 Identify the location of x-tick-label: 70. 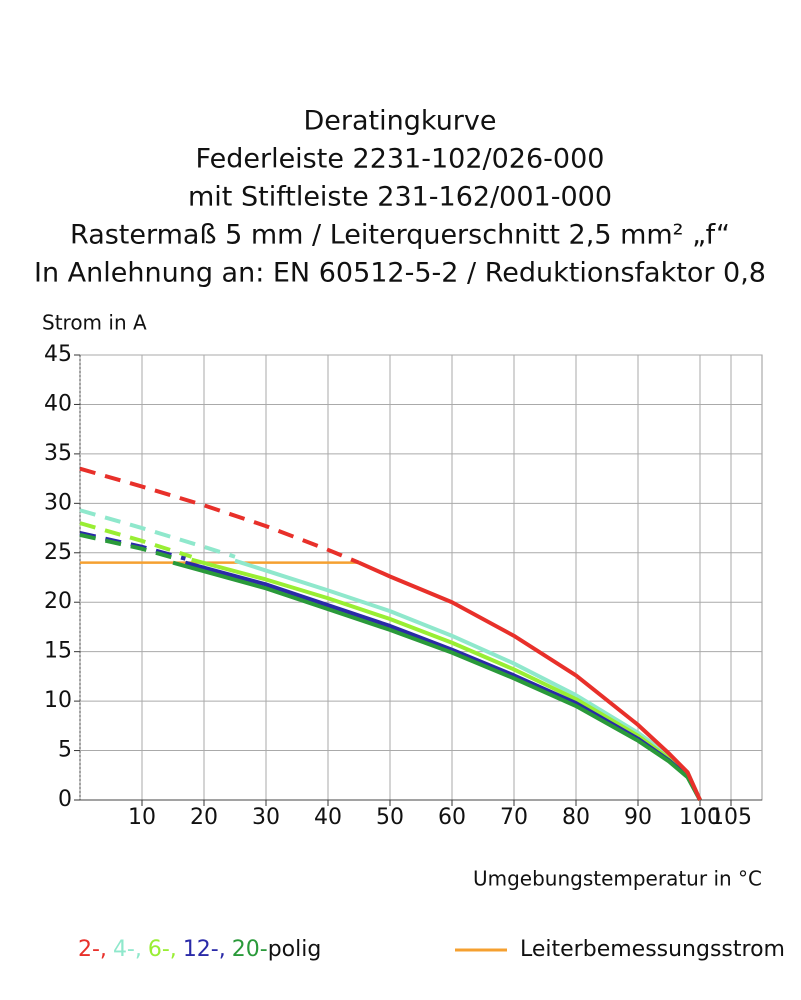
(514, 817).